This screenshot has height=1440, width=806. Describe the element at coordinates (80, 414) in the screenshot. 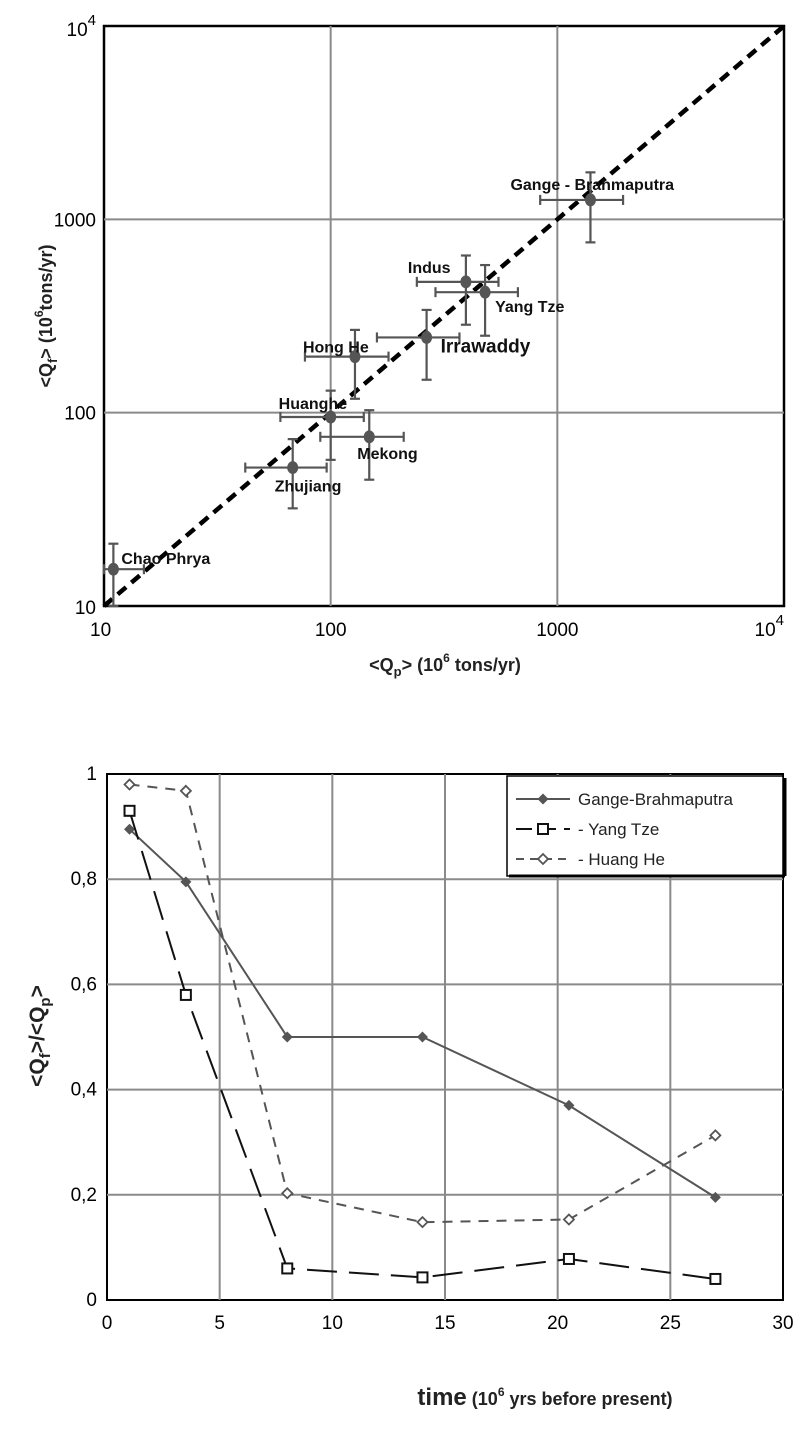

I see `y-tick-label: 100` at that location.